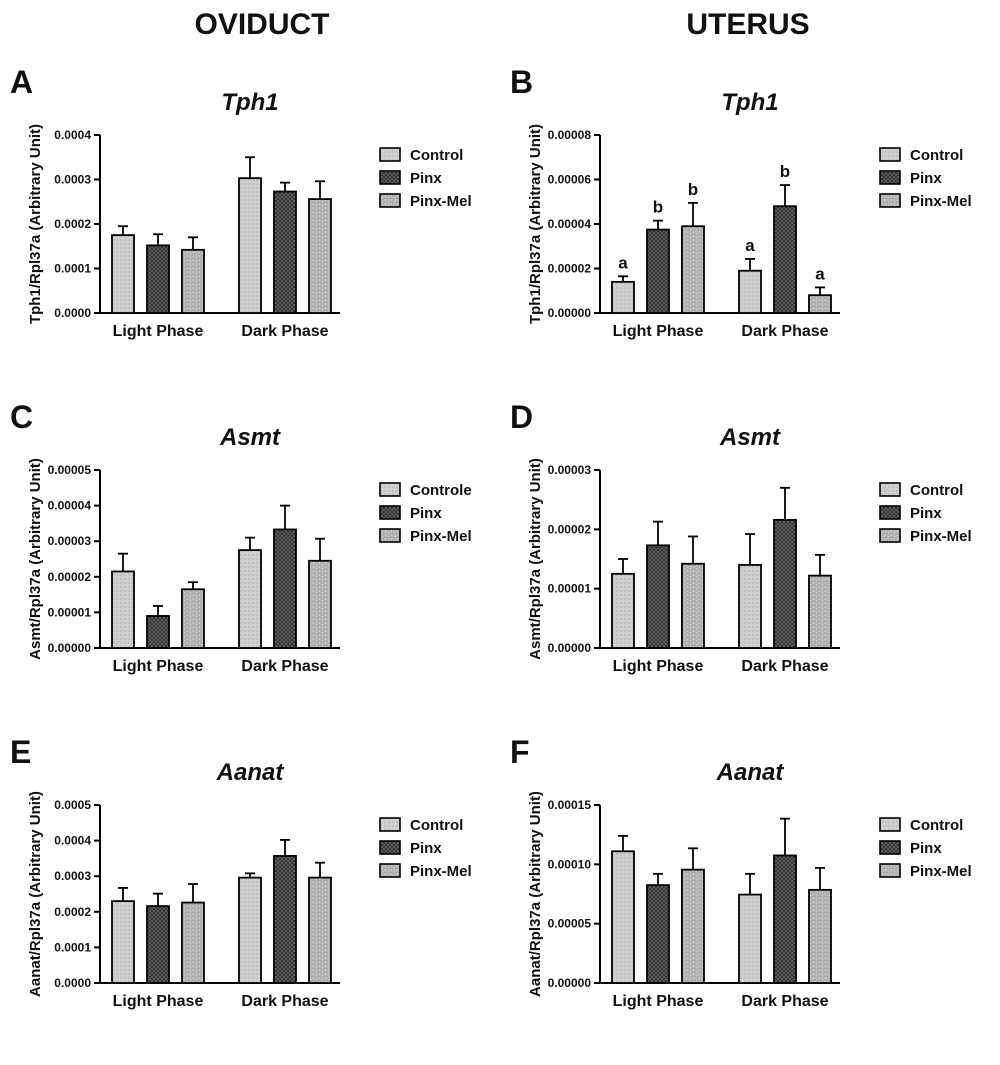 The height and width of the screenshot is (1065, 1000). What do you see at coordinates (570, 224) in the screenshot?
I see `y-tick-label: 0.00004` at bounding box center [570, 224].